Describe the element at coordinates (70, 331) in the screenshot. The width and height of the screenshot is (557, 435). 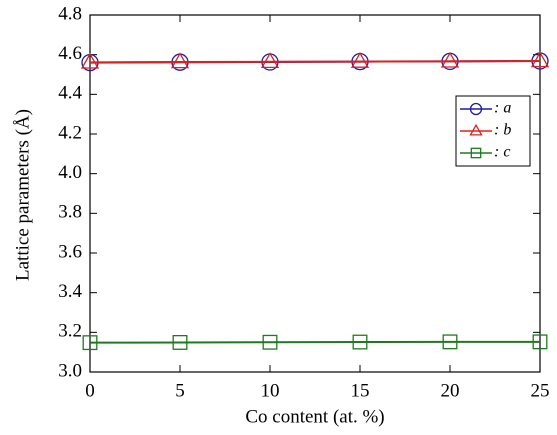
I see `y-tick-label: 3.2` at that location.